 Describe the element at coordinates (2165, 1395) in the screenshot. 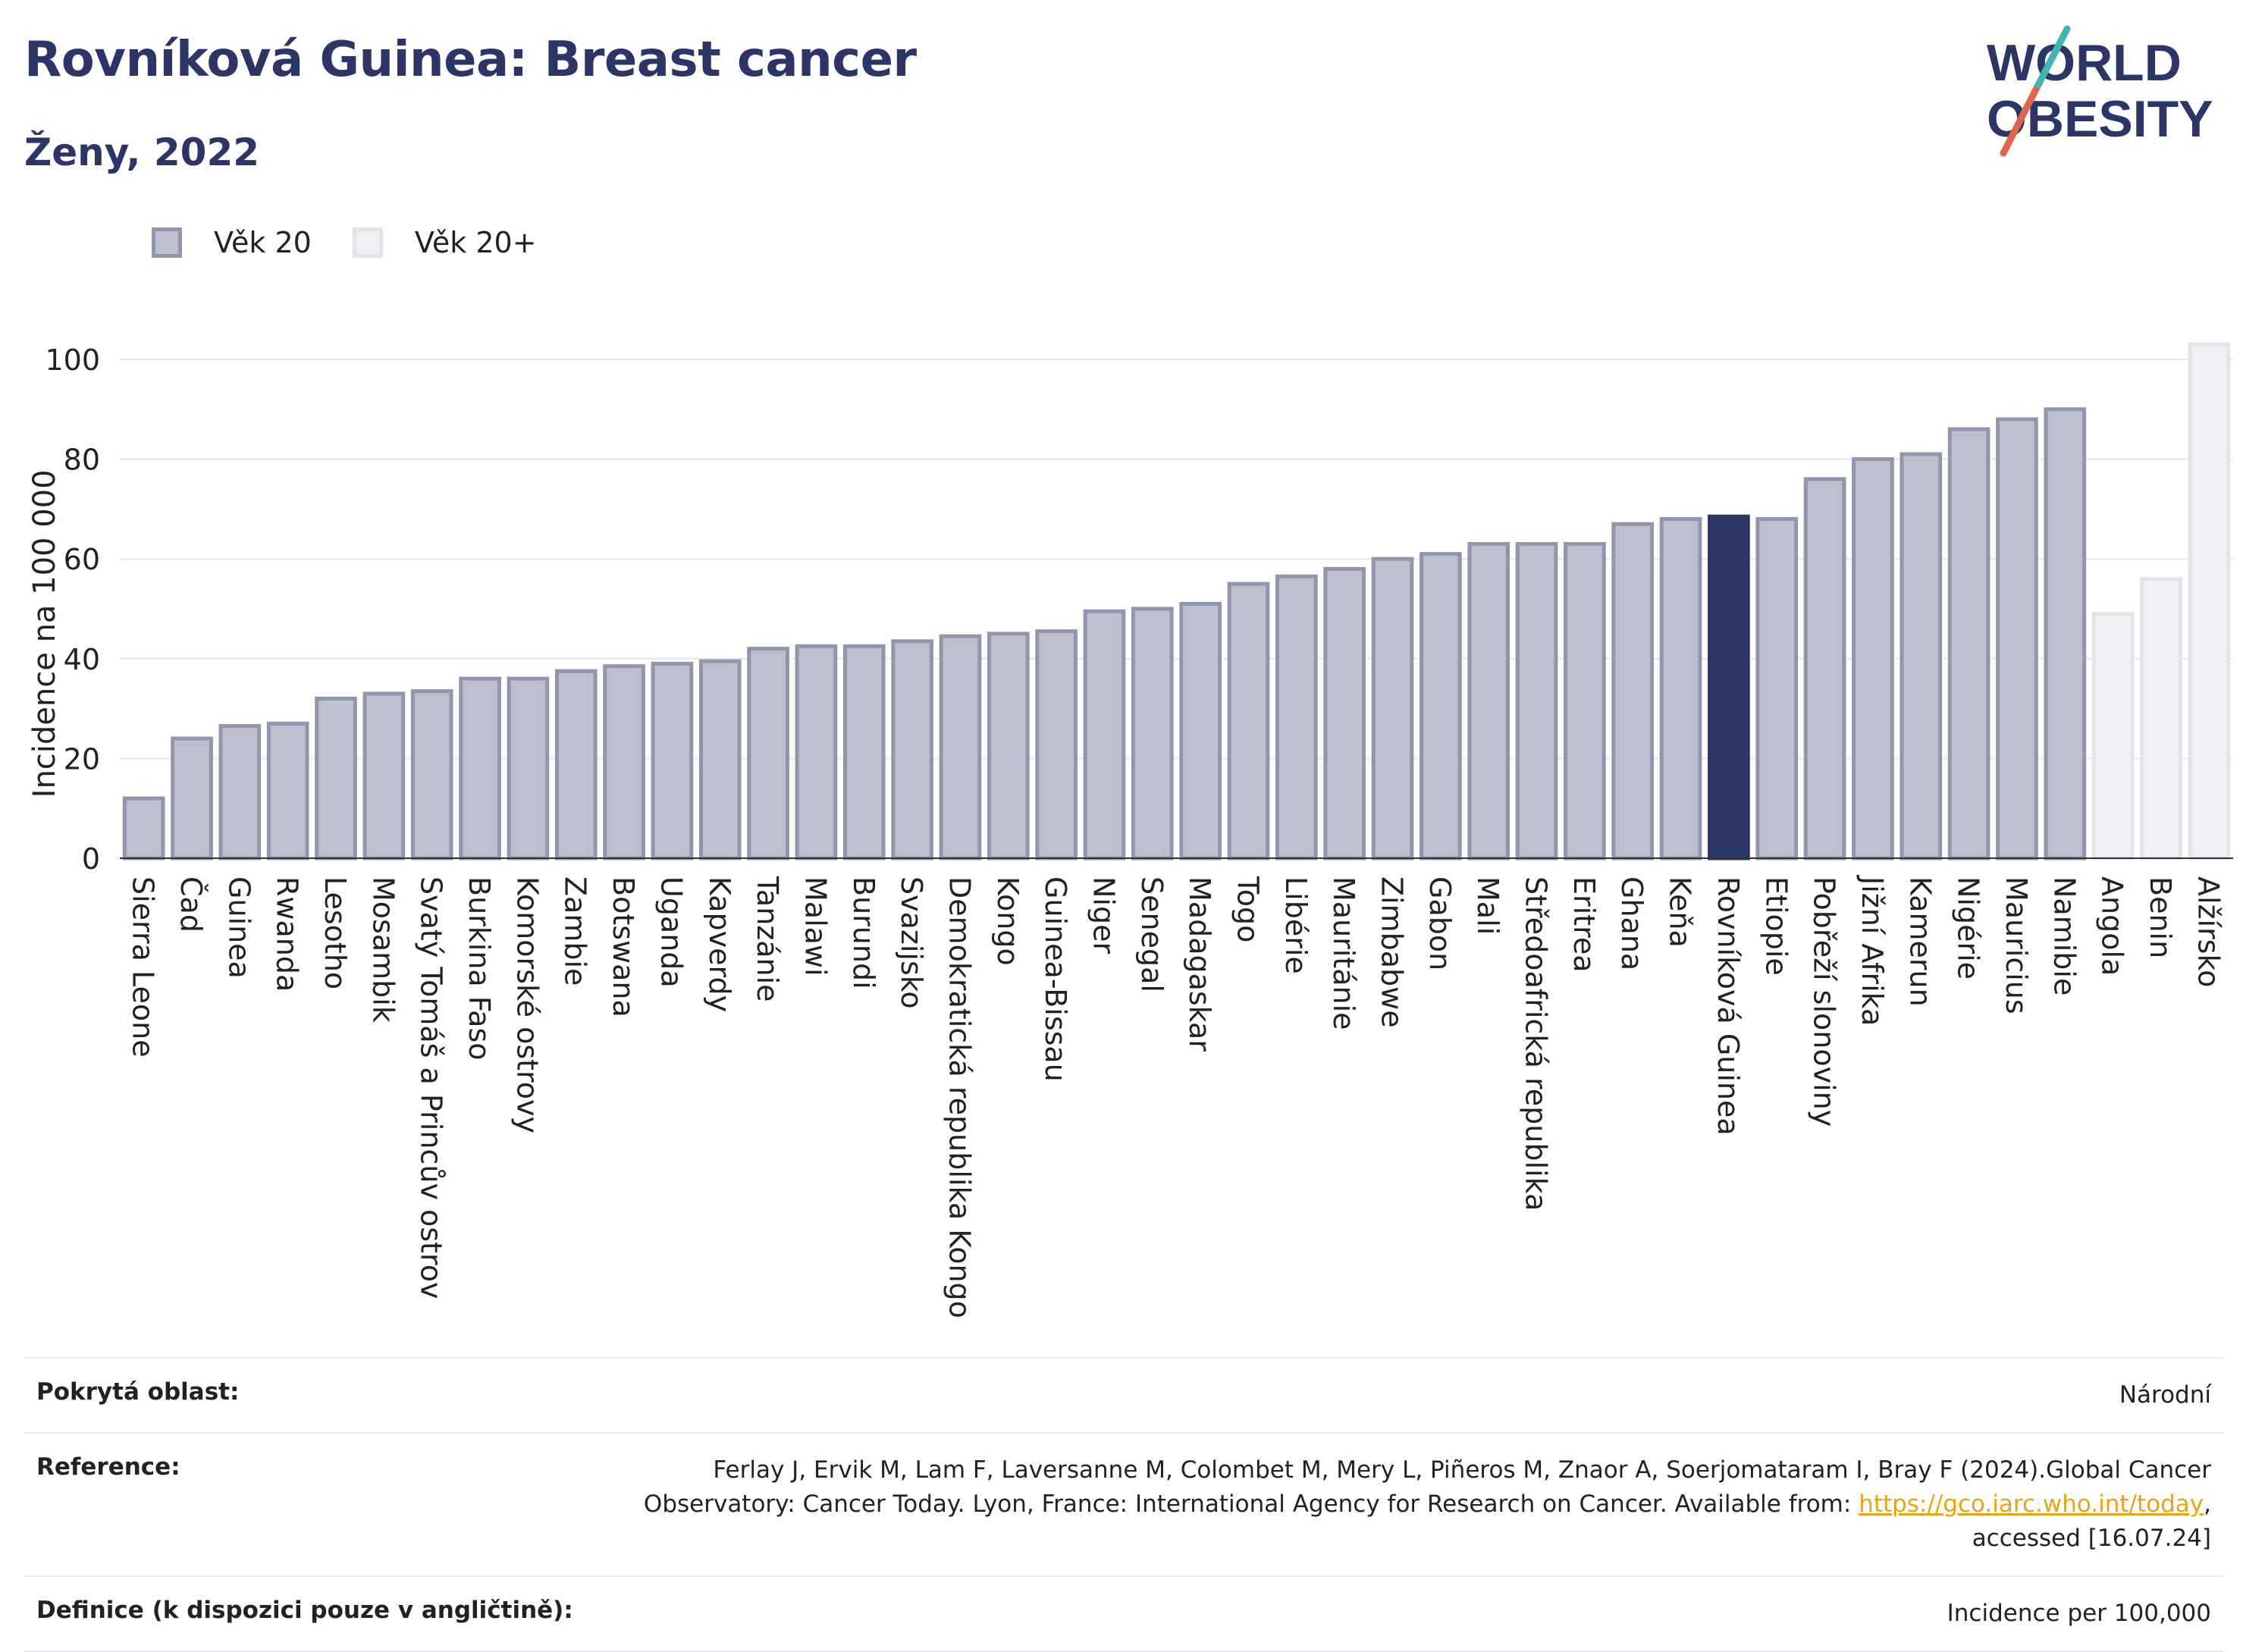

I see `coverage-value: Národní` at that location.